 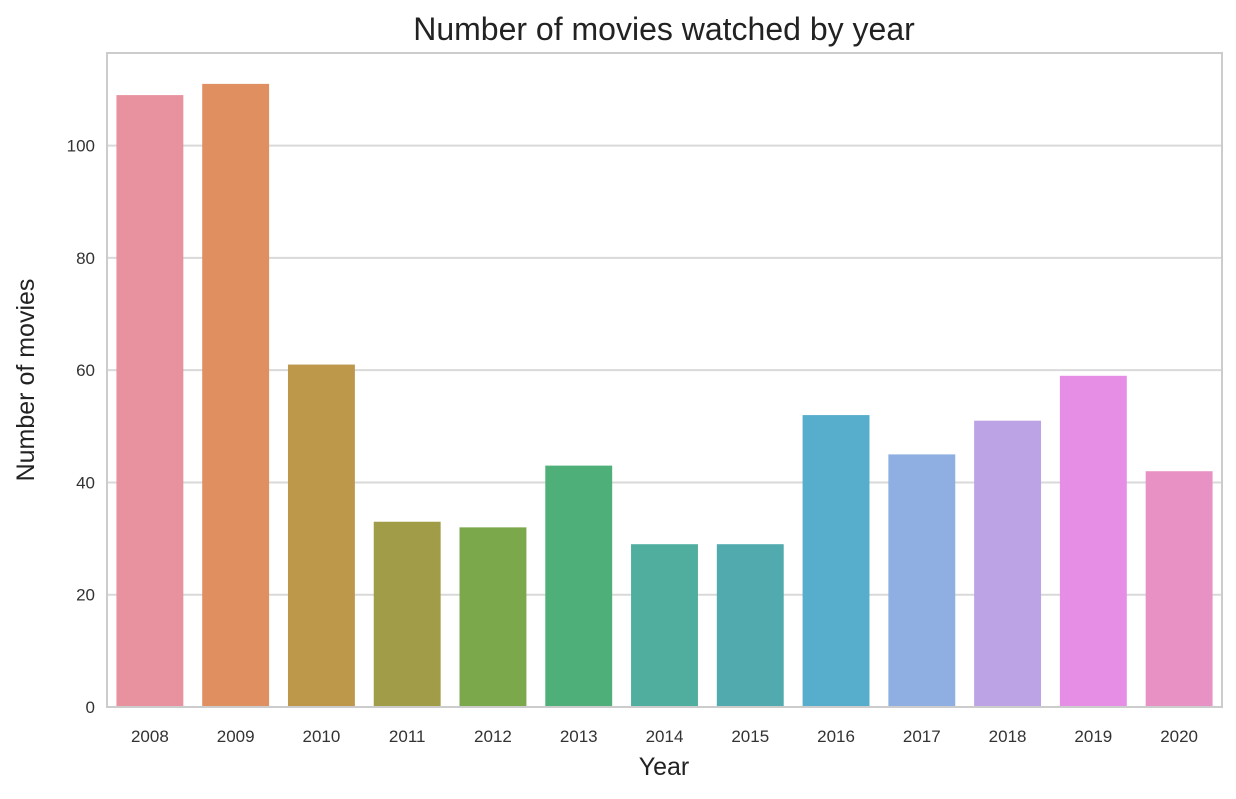 What do you see at coordinates (922, 580) in the screenshot?
I see `bar-2017` at bounding box center [922, 580].